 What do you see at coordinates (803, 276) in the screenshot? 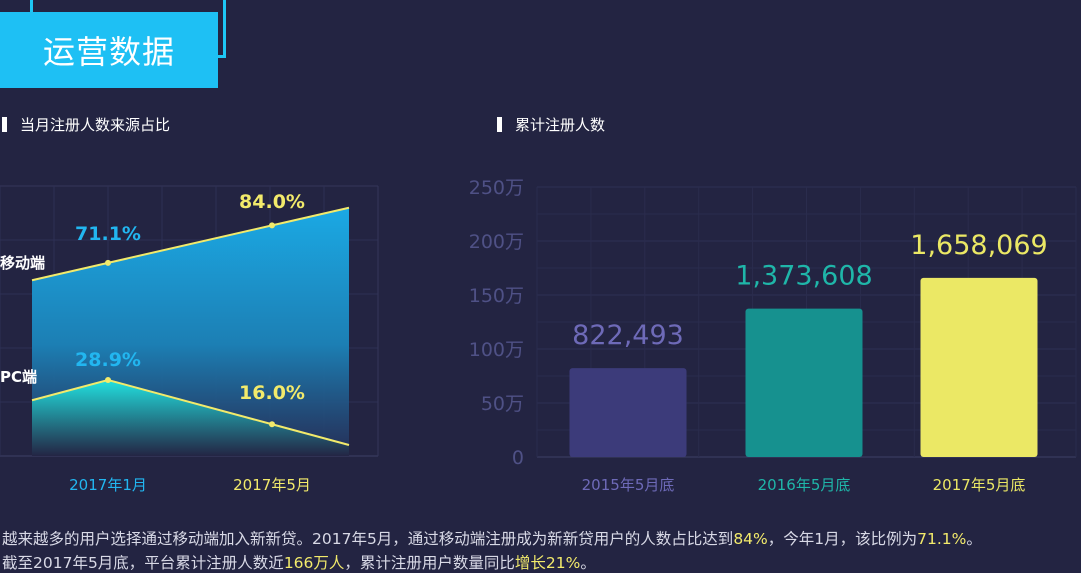
I see `bar-value-label: 1,373,608` at bounding box center [803, 276].